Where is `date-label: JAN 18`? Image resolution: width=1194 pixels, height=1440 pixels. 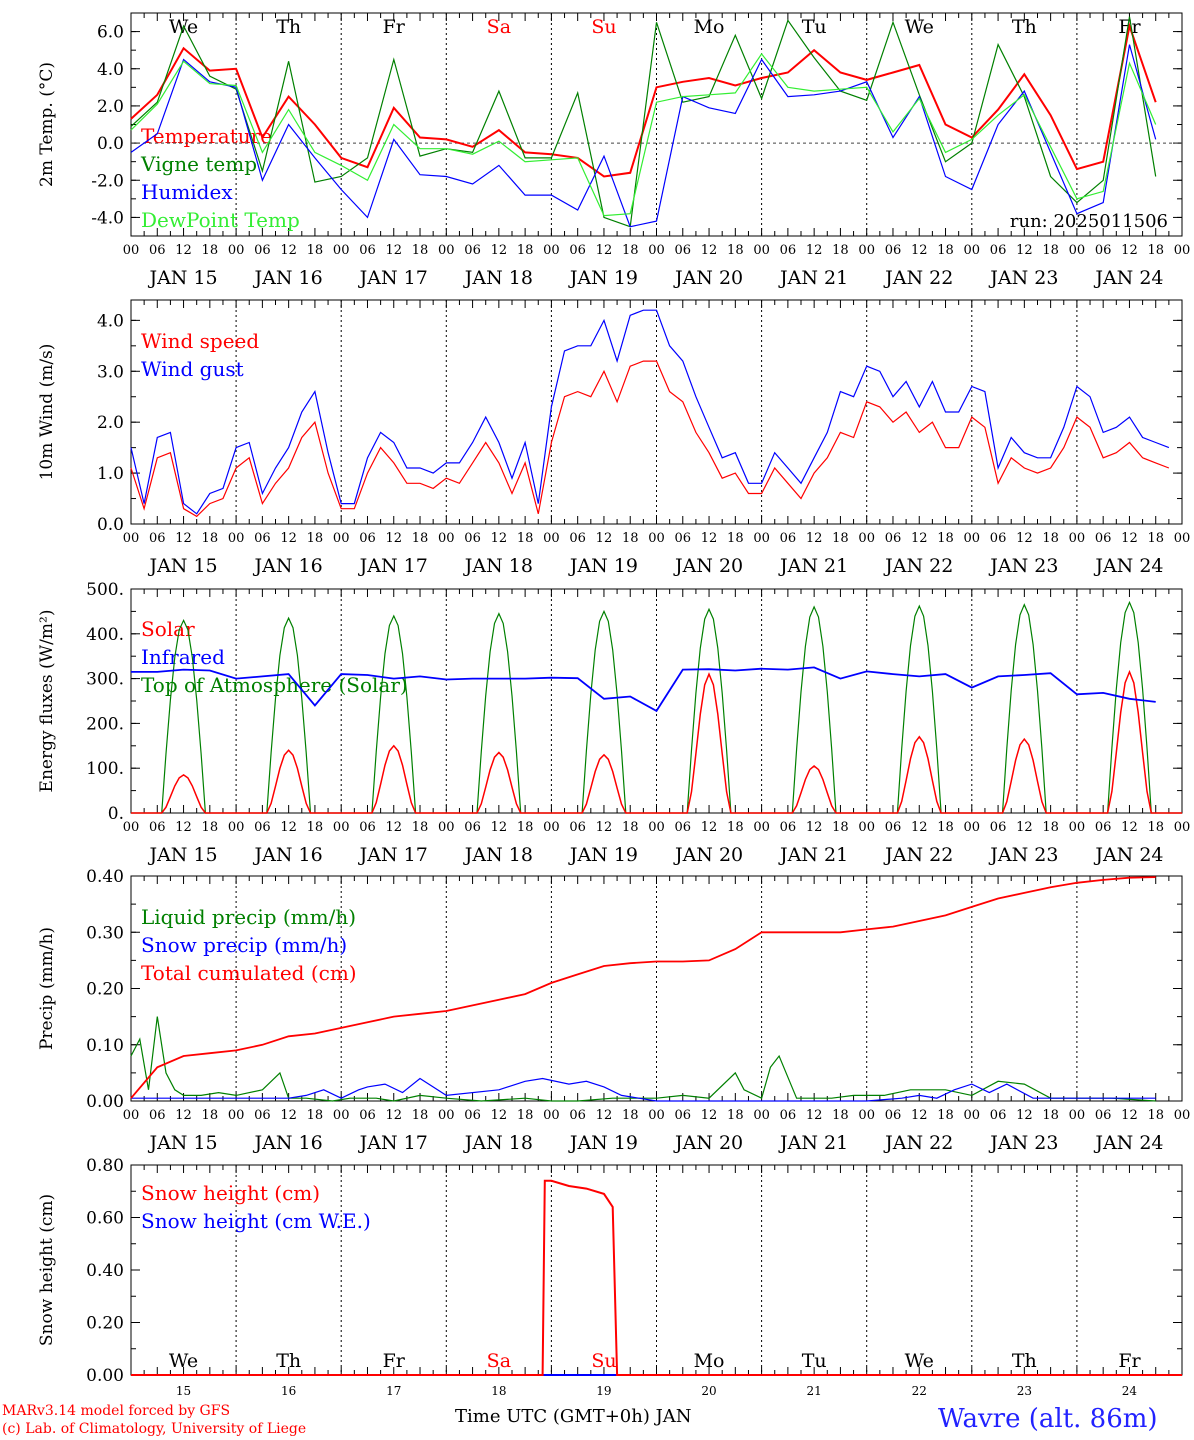
date-label: JAN 18 is located at coordinates (498, 566).